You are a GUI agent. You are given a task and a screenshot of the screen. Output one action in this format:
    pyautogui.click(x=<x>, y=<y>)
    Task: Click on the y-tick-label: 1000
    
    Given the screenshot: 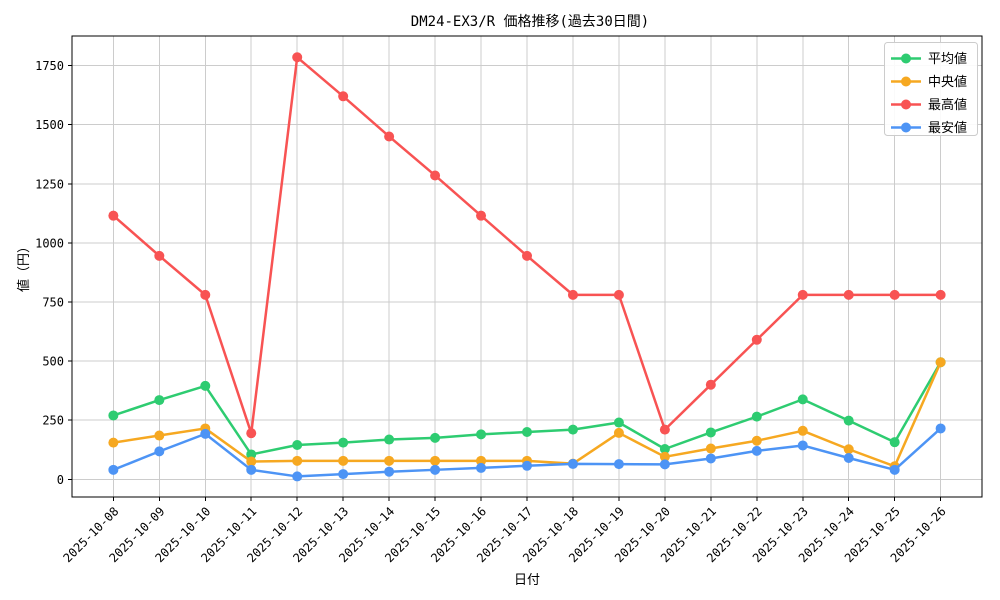 What is the action you would take?
    pyautogui.click(x=49, y=243)
    